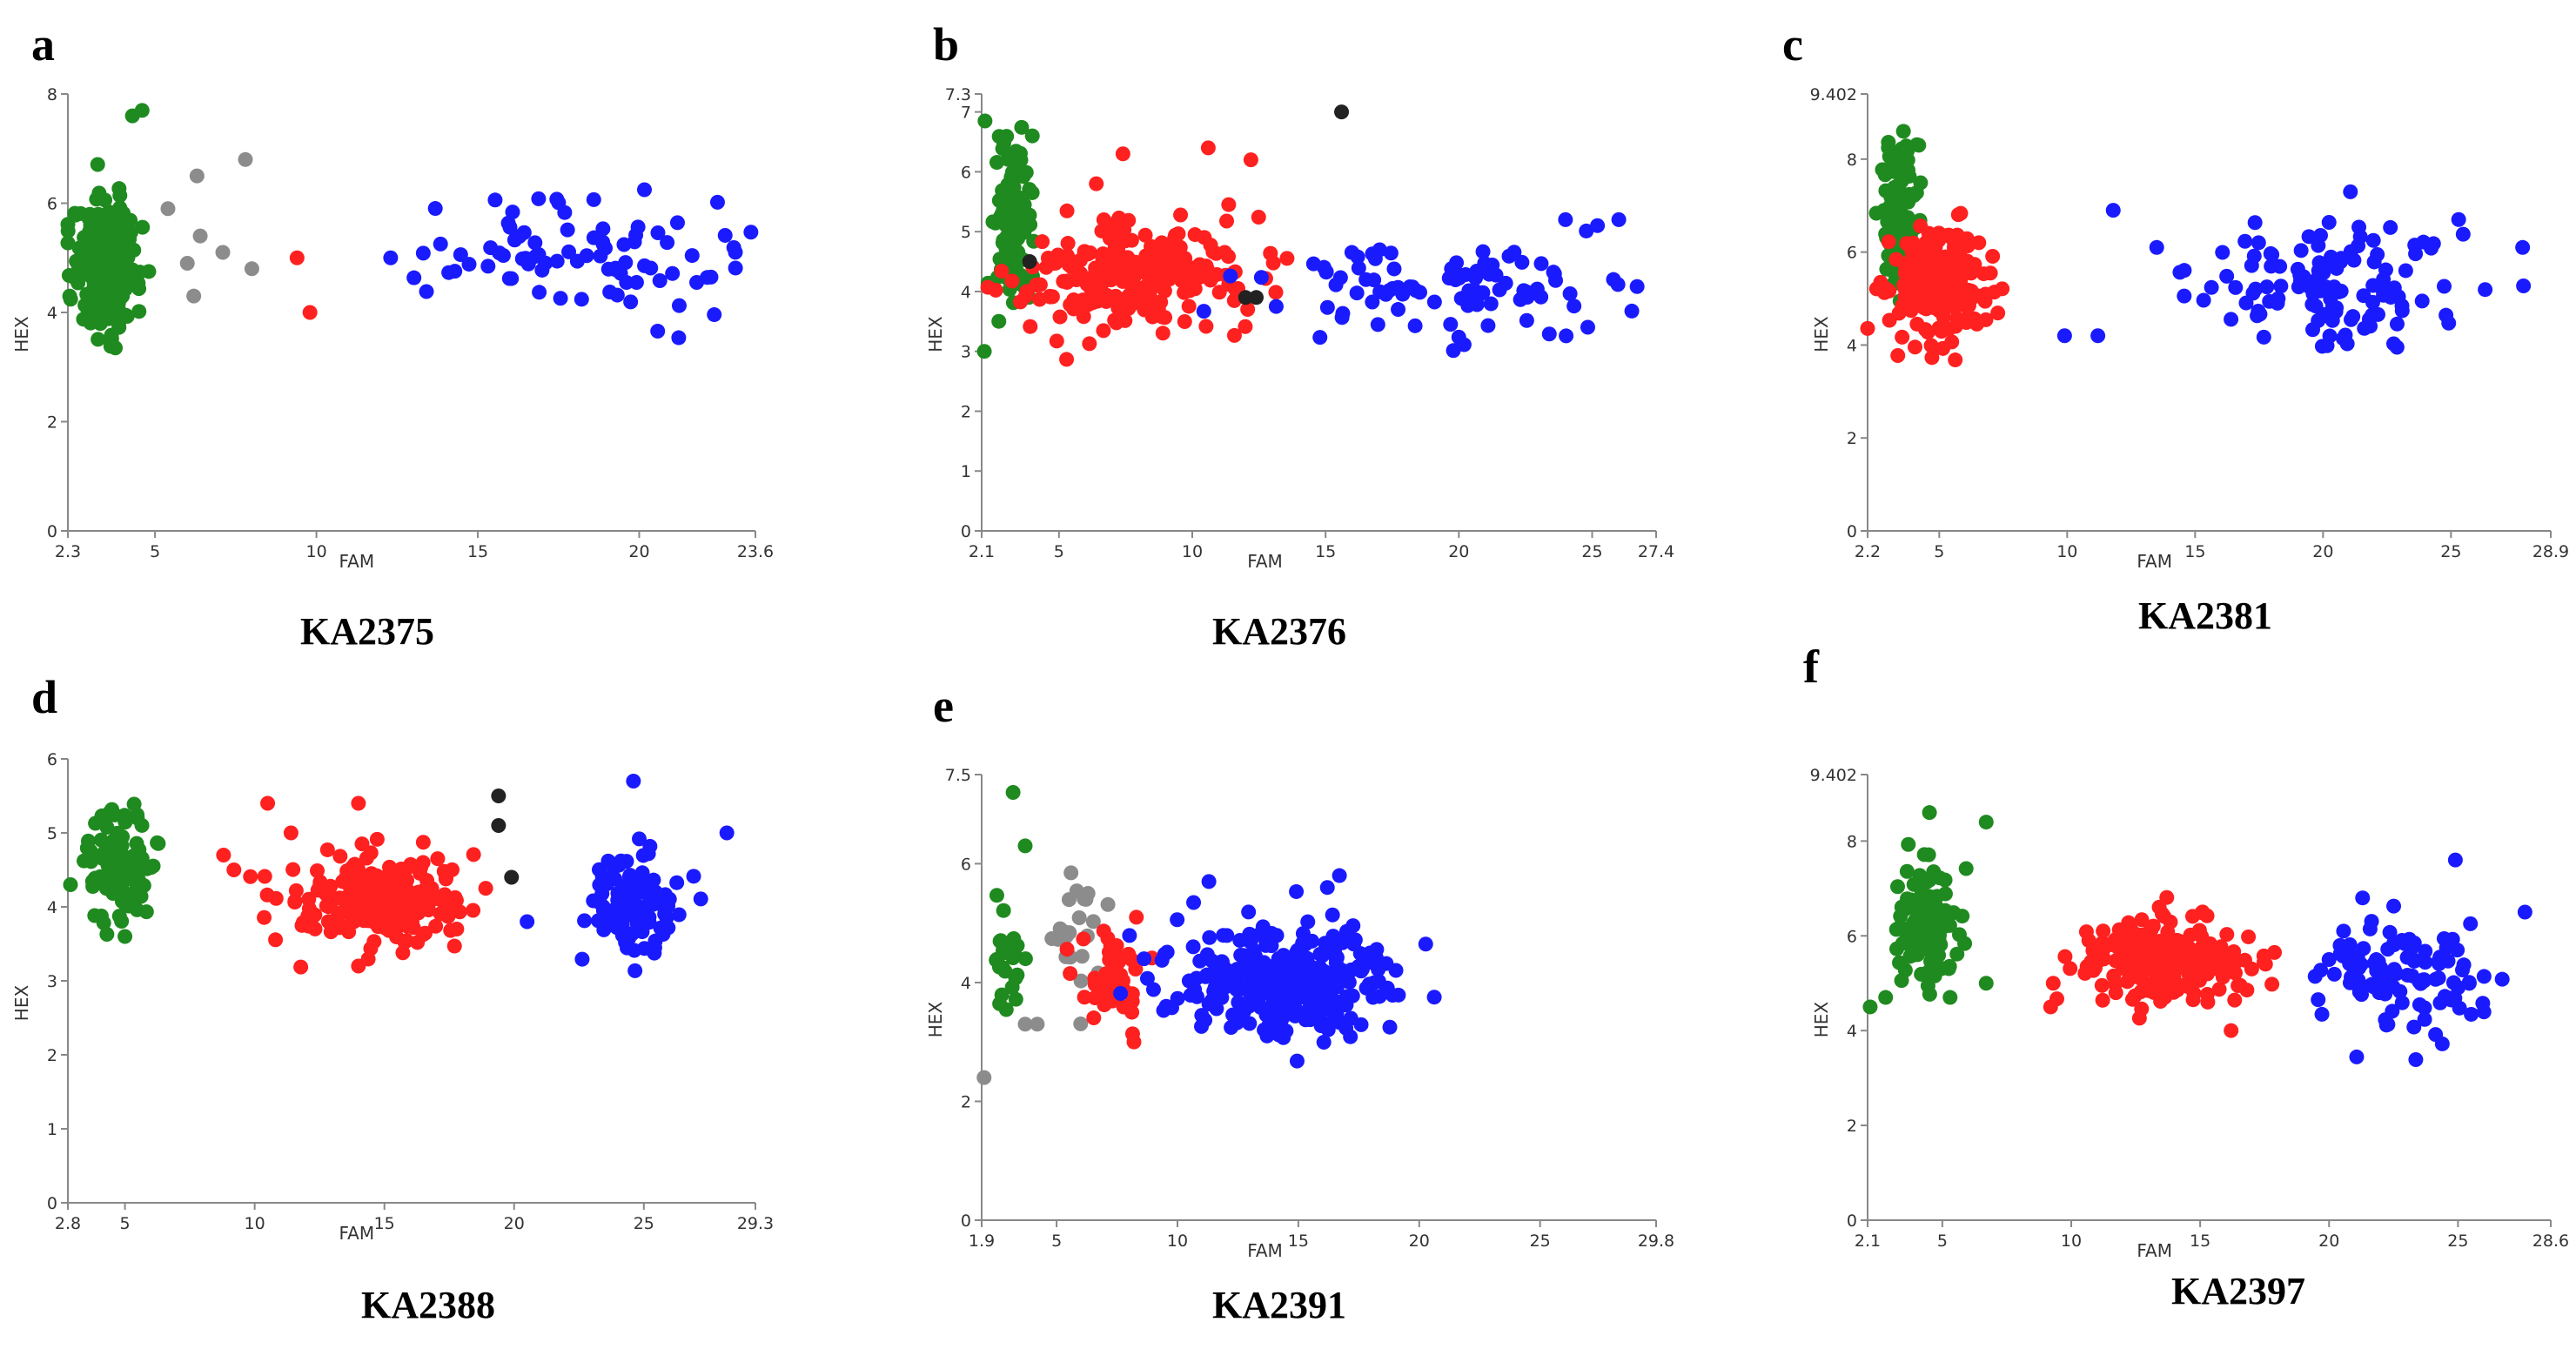 This screenshot has width=2576, height=1349. I want to click on y-axis-label: HEX, so click(935, 1020).